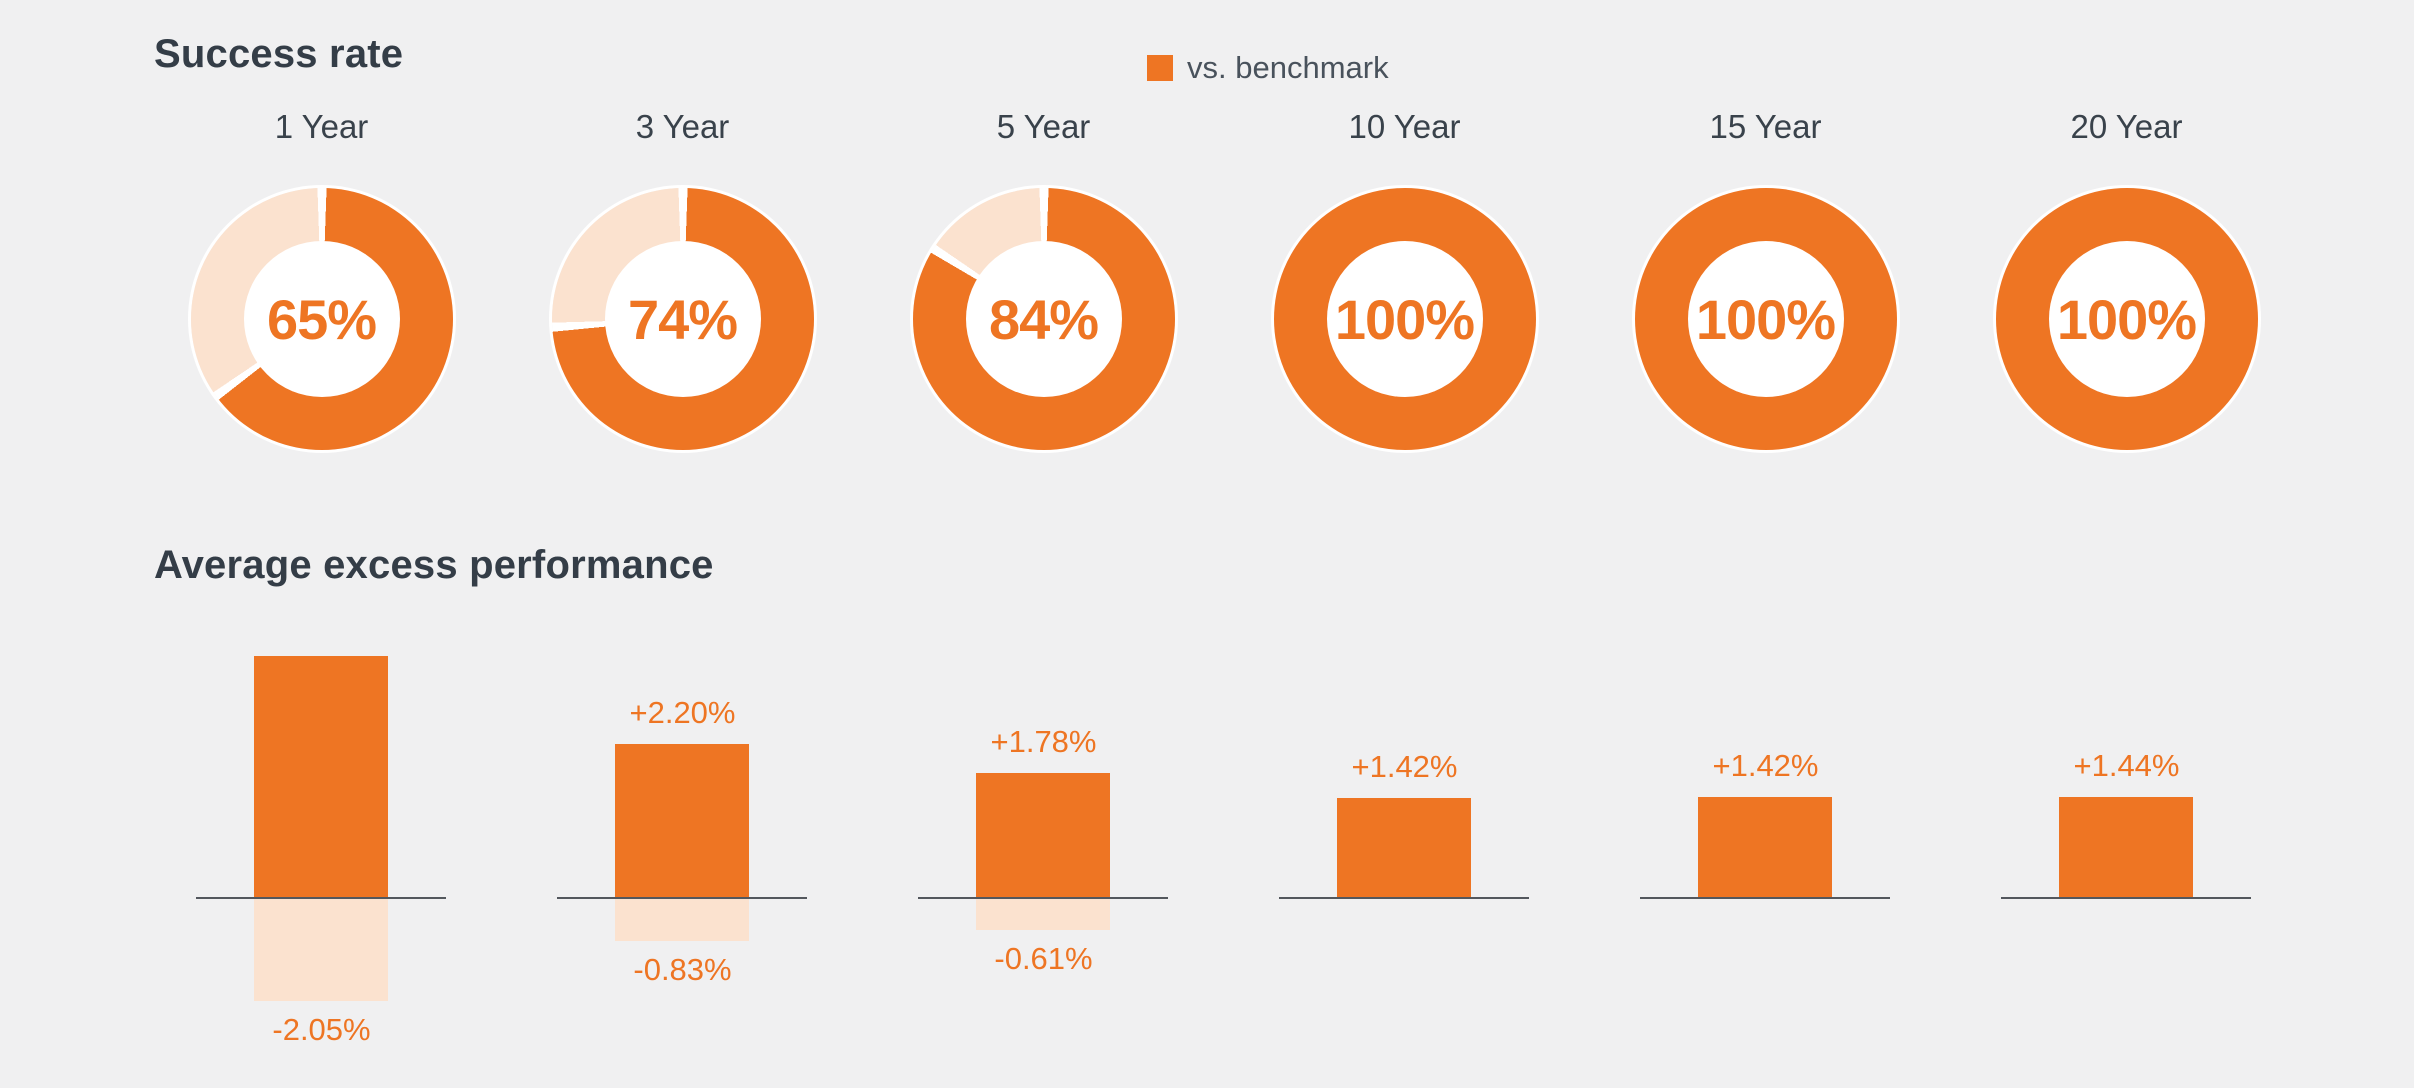 The image size is (2414, 1088). I want to click on bar-column-10-year: +1.42%, so click(1404, 844).